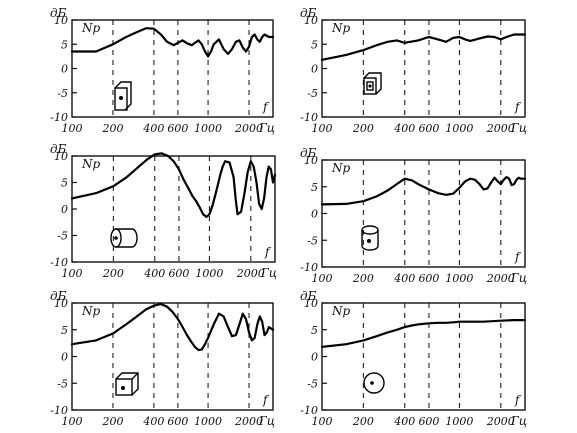 The image size is (577, 433). What do you see at coordinates (124, 238) in the screenshot?
I see `cylinder-side-dot-icon` at bounding box center [124, 238].